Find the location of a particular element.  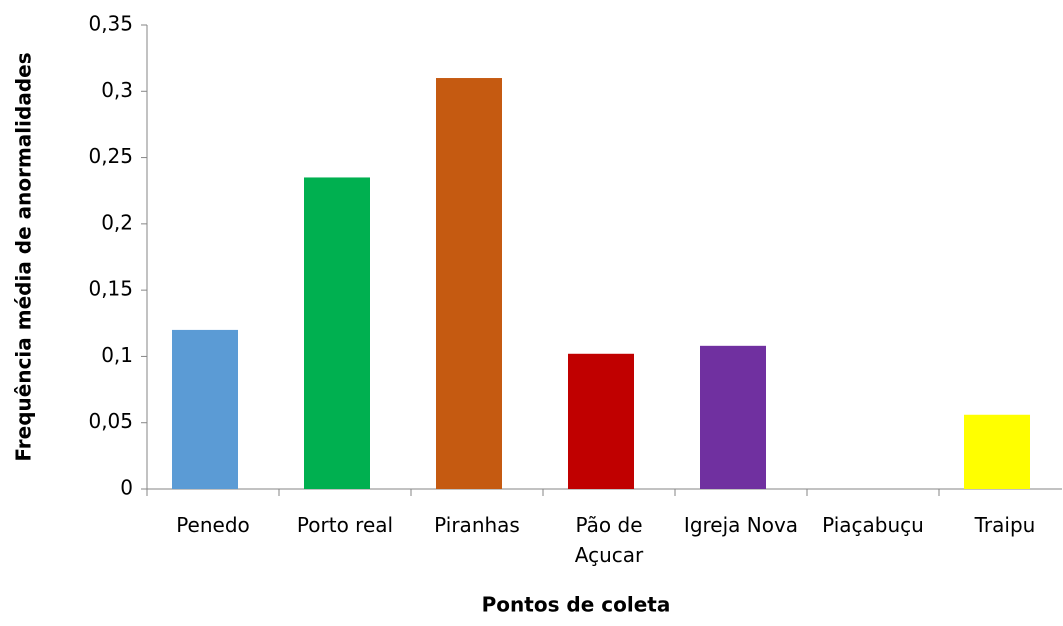

y-axis-title: Frequência média de anormalidades is located at coordinates (24, 256).